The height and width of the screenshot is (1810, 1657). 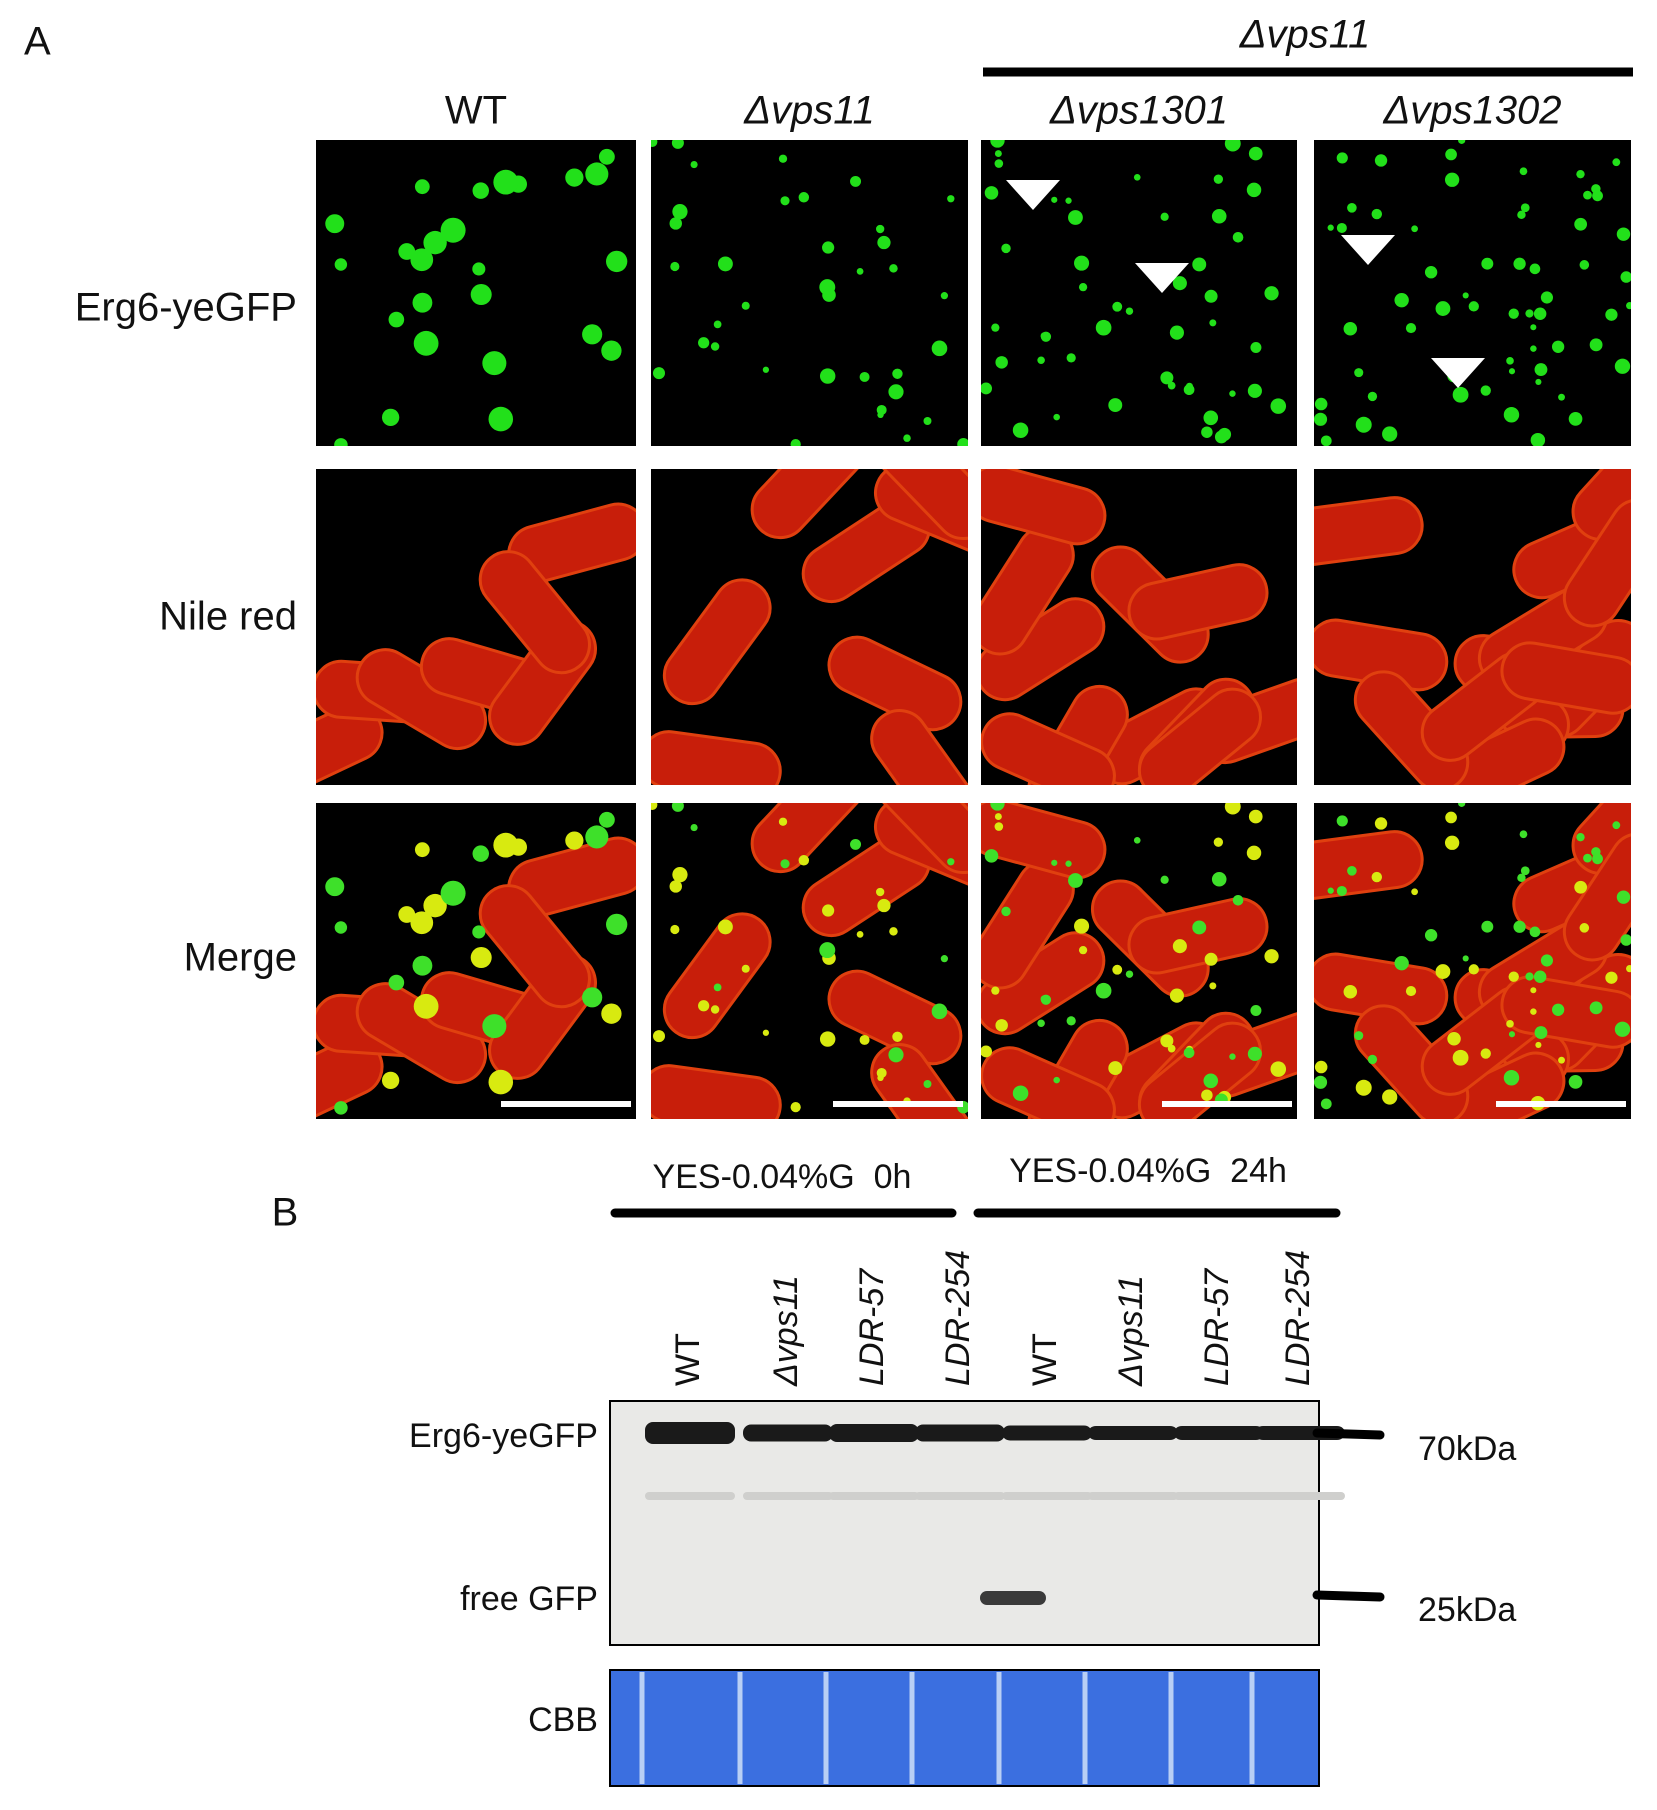 I want to click on micrograph, so click(x=1472, y=627).